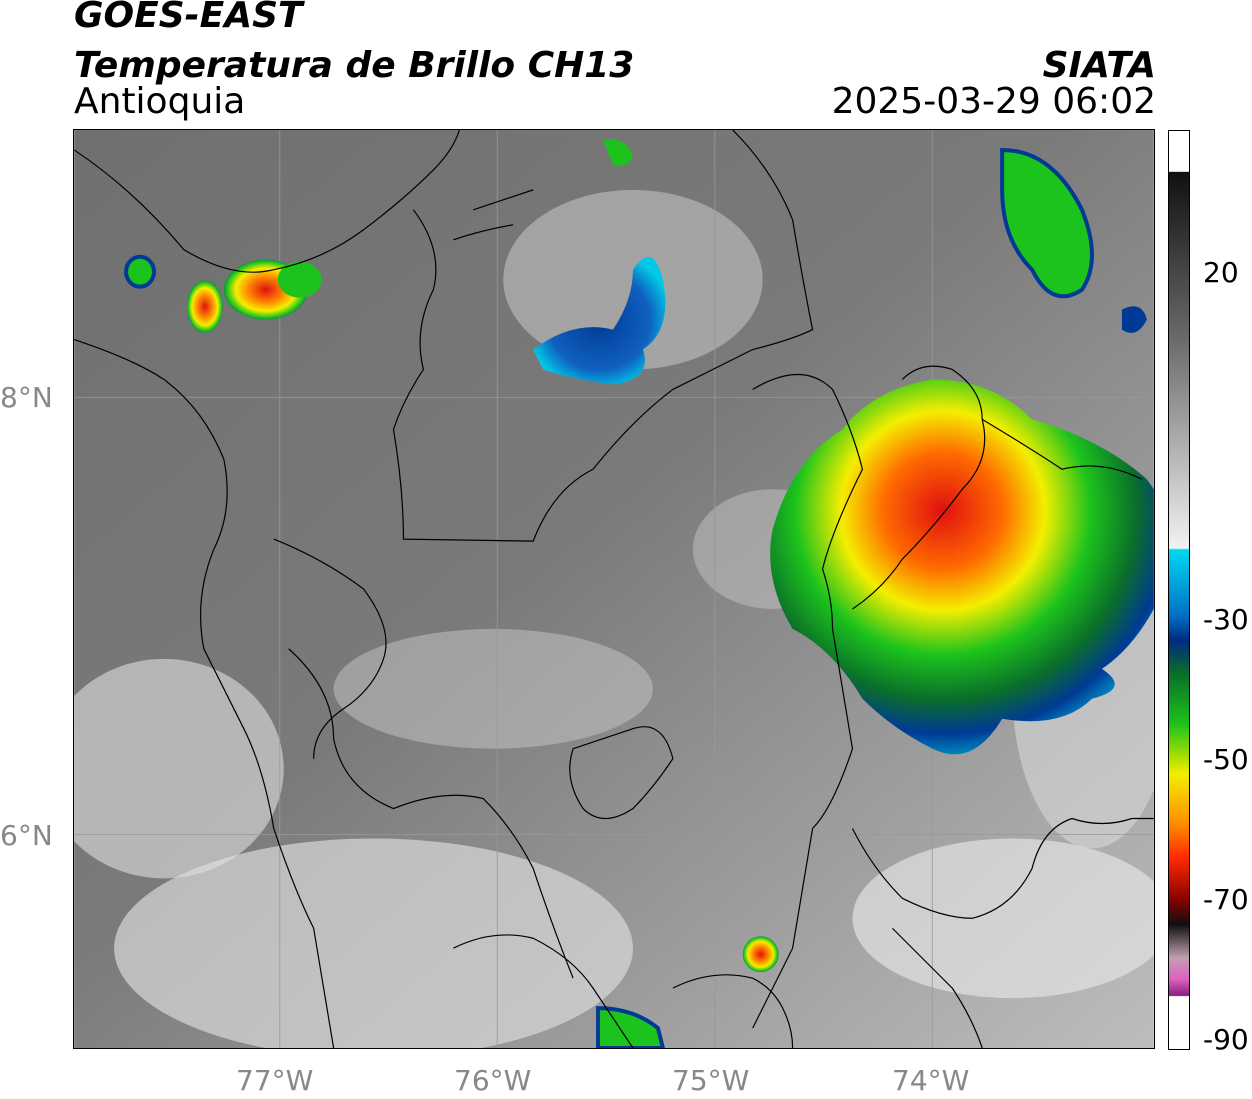  I want to click on colorbar-tick-minus50: -50, so click(1226, 759).